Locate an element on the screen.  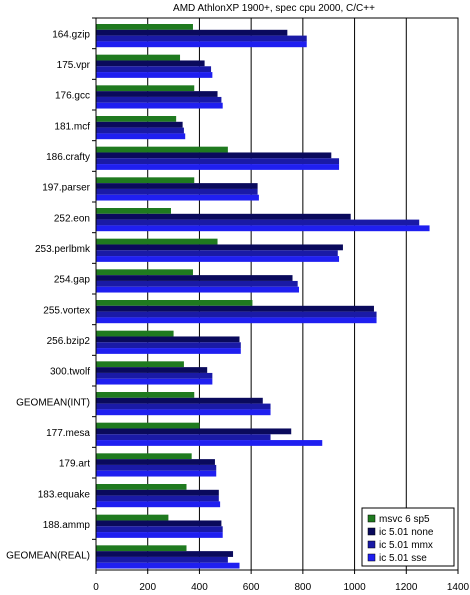
x-tick-label: 0 is located at coordinates (96, 587).